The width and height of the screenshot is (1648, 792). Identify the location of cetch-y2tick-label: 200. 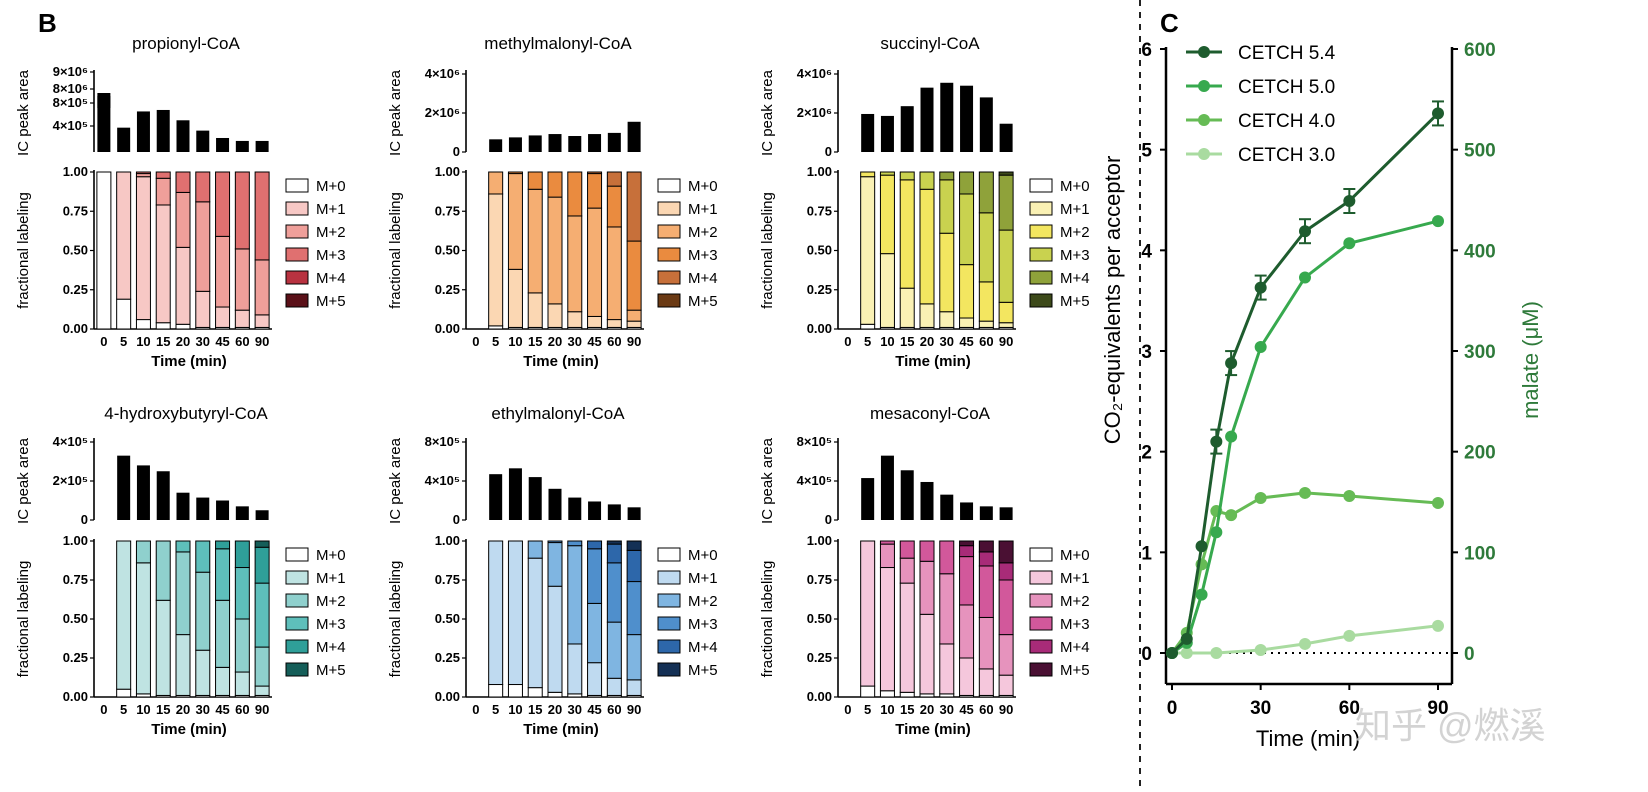
(1480, 453).